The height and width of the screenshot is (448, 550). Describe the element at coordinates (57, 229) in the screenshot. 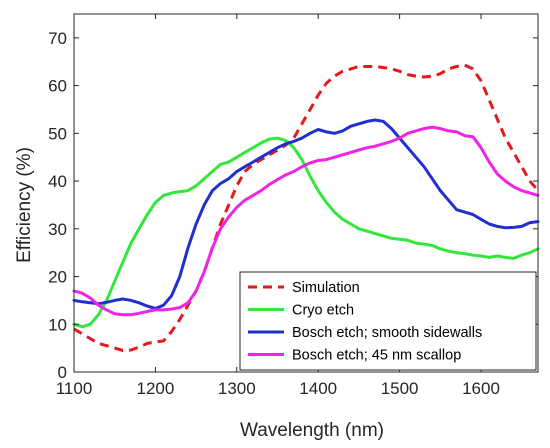

I see `y-tick-label: 30` at that location.